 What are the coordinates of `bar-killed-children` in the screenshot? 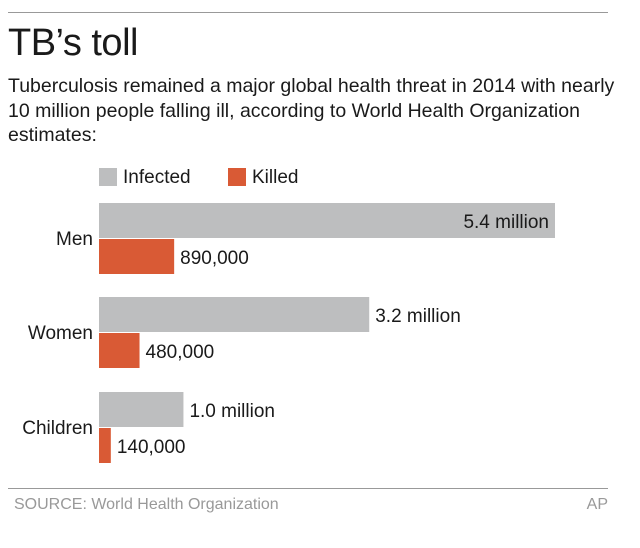 It's located at (105, 445).